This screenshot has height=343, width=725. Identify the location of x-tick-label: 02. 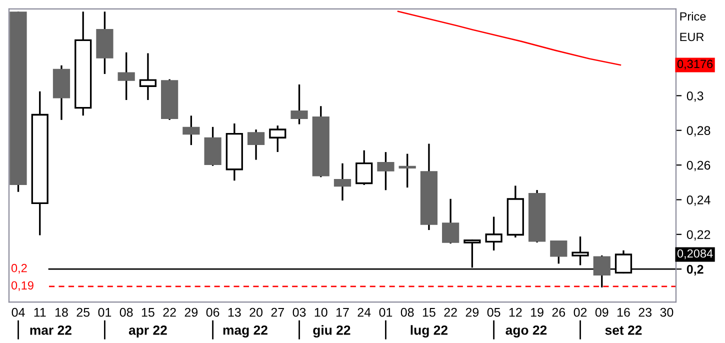
(580, 312).